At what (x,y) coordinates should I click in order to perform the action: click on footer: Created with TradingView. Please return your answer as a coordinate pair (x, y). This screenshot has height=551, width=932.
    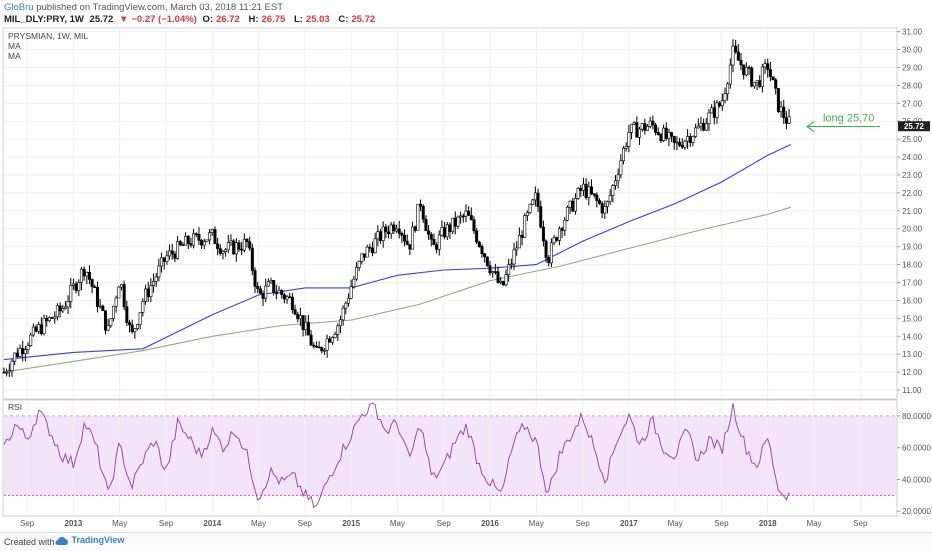
    Looking at the image, I should click on (466, 541).